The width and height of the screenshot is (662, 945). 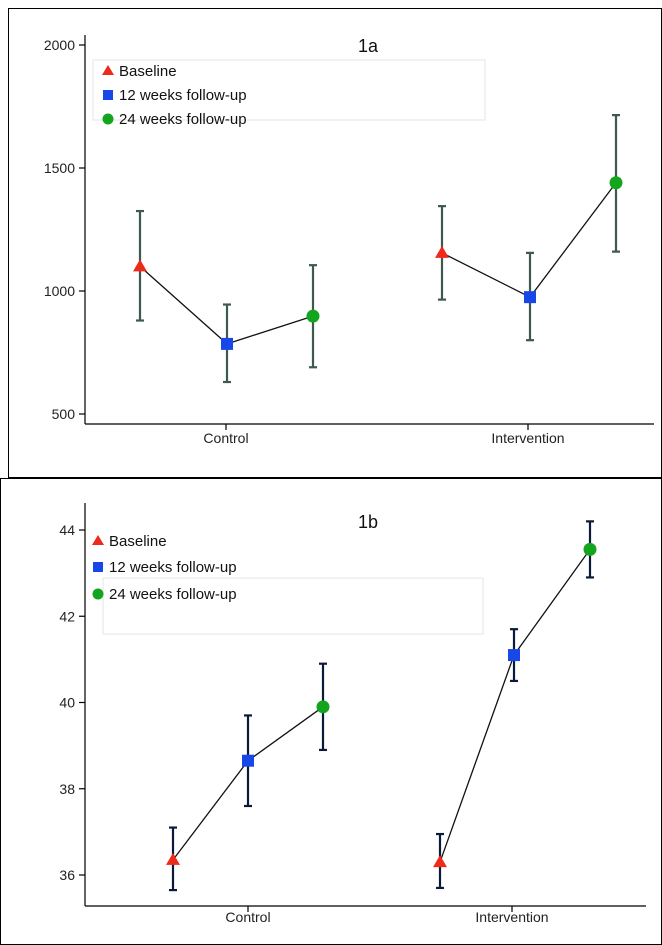 What do you see at coordinates (64, 414) in the screenshot?
I see `y-tick-label: 500` at bounding box center [64, 414].